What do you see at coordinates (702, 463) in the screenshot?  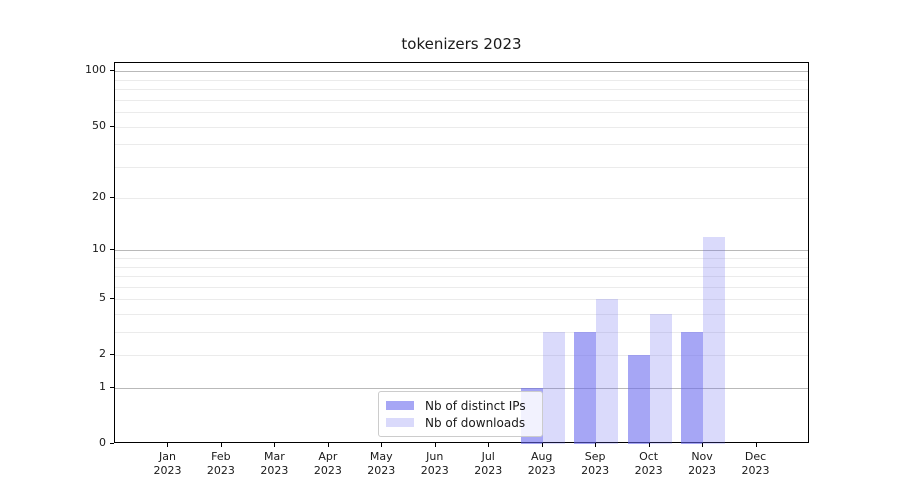 I see `x-tick-label: Nov 2023` at bounding box center [702, 463].